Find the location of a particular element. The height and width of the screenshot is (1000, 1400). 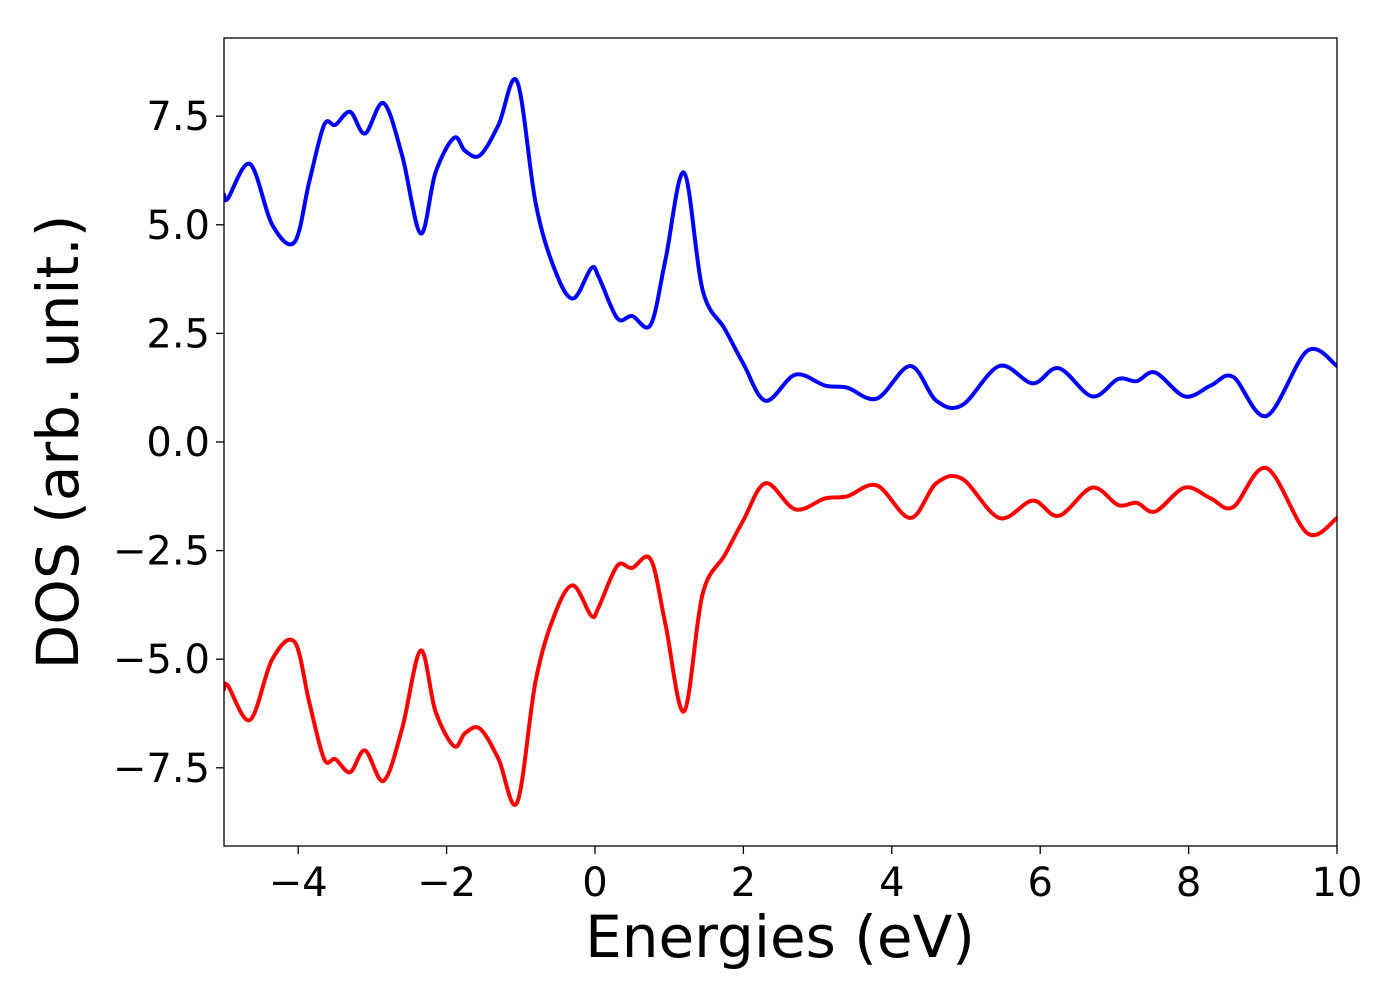

y-tick-label: −5.0 is located at coordinates (161, 660).